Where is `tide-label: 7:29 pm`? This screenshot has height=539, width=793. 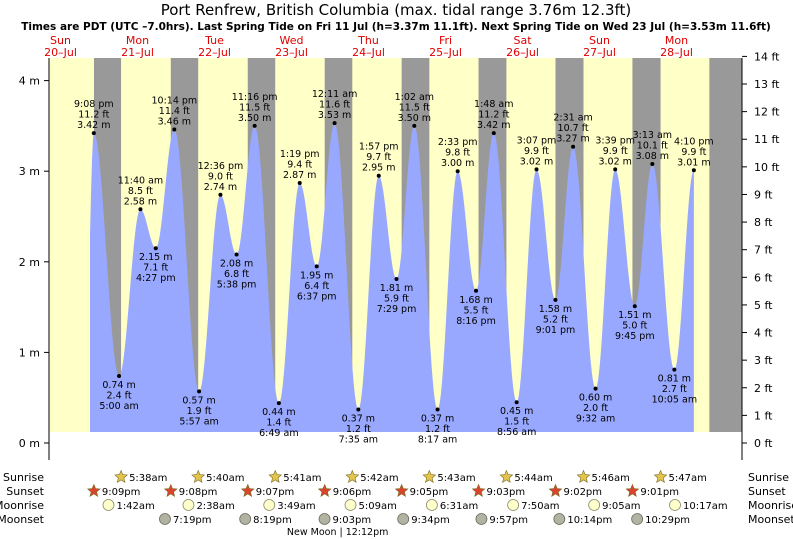 tide-label: 7:29 pm is located at coordinates (397, 309).